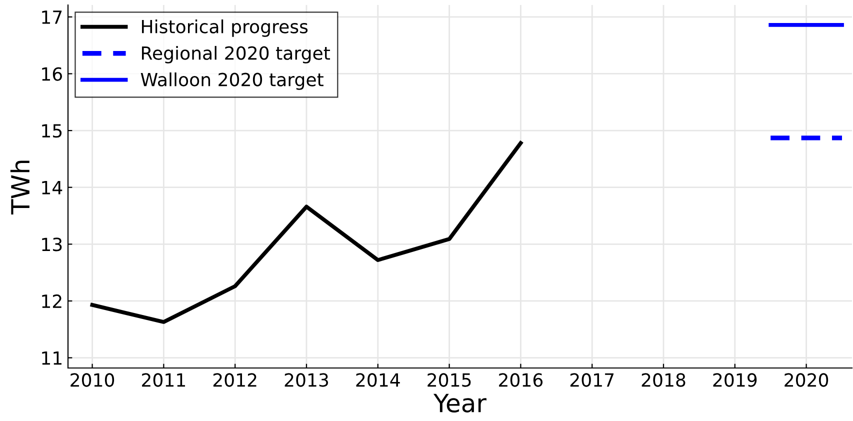  I want to click on x-tick-label: 2020, so click(806, 380).